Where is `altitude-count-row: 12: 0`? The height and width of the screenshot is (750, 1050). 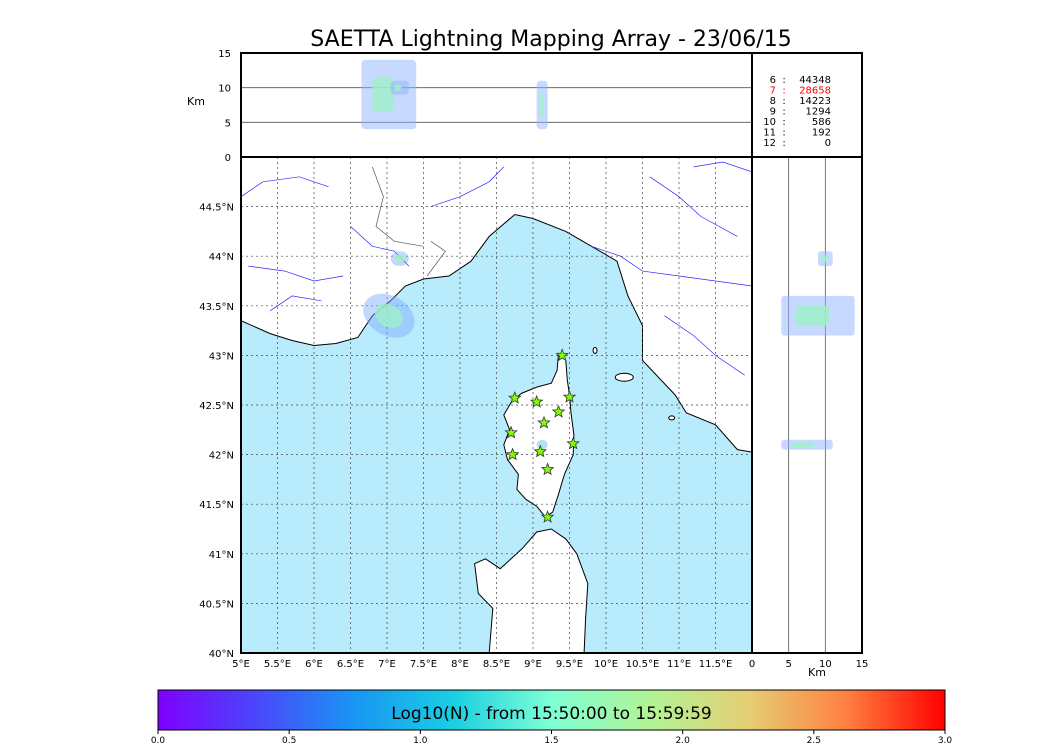
altitude-count-row: 12: 0 is located at coordinates (797, 143).